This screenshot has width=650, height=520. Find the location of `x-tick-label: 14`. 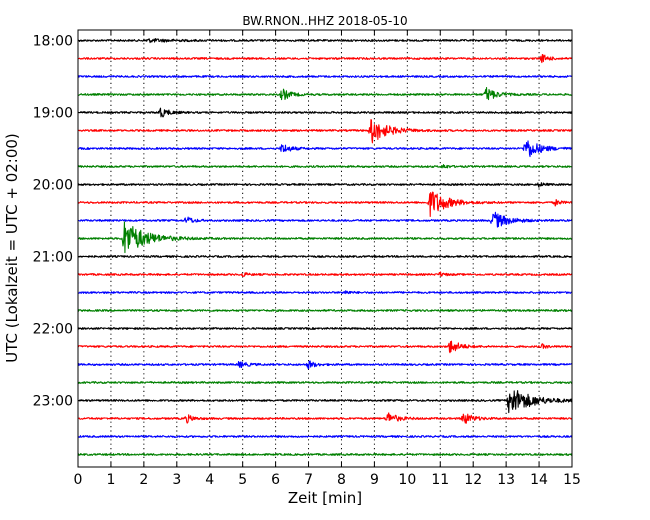

x-tick-label: 14 is located at coordinates (539, 480).